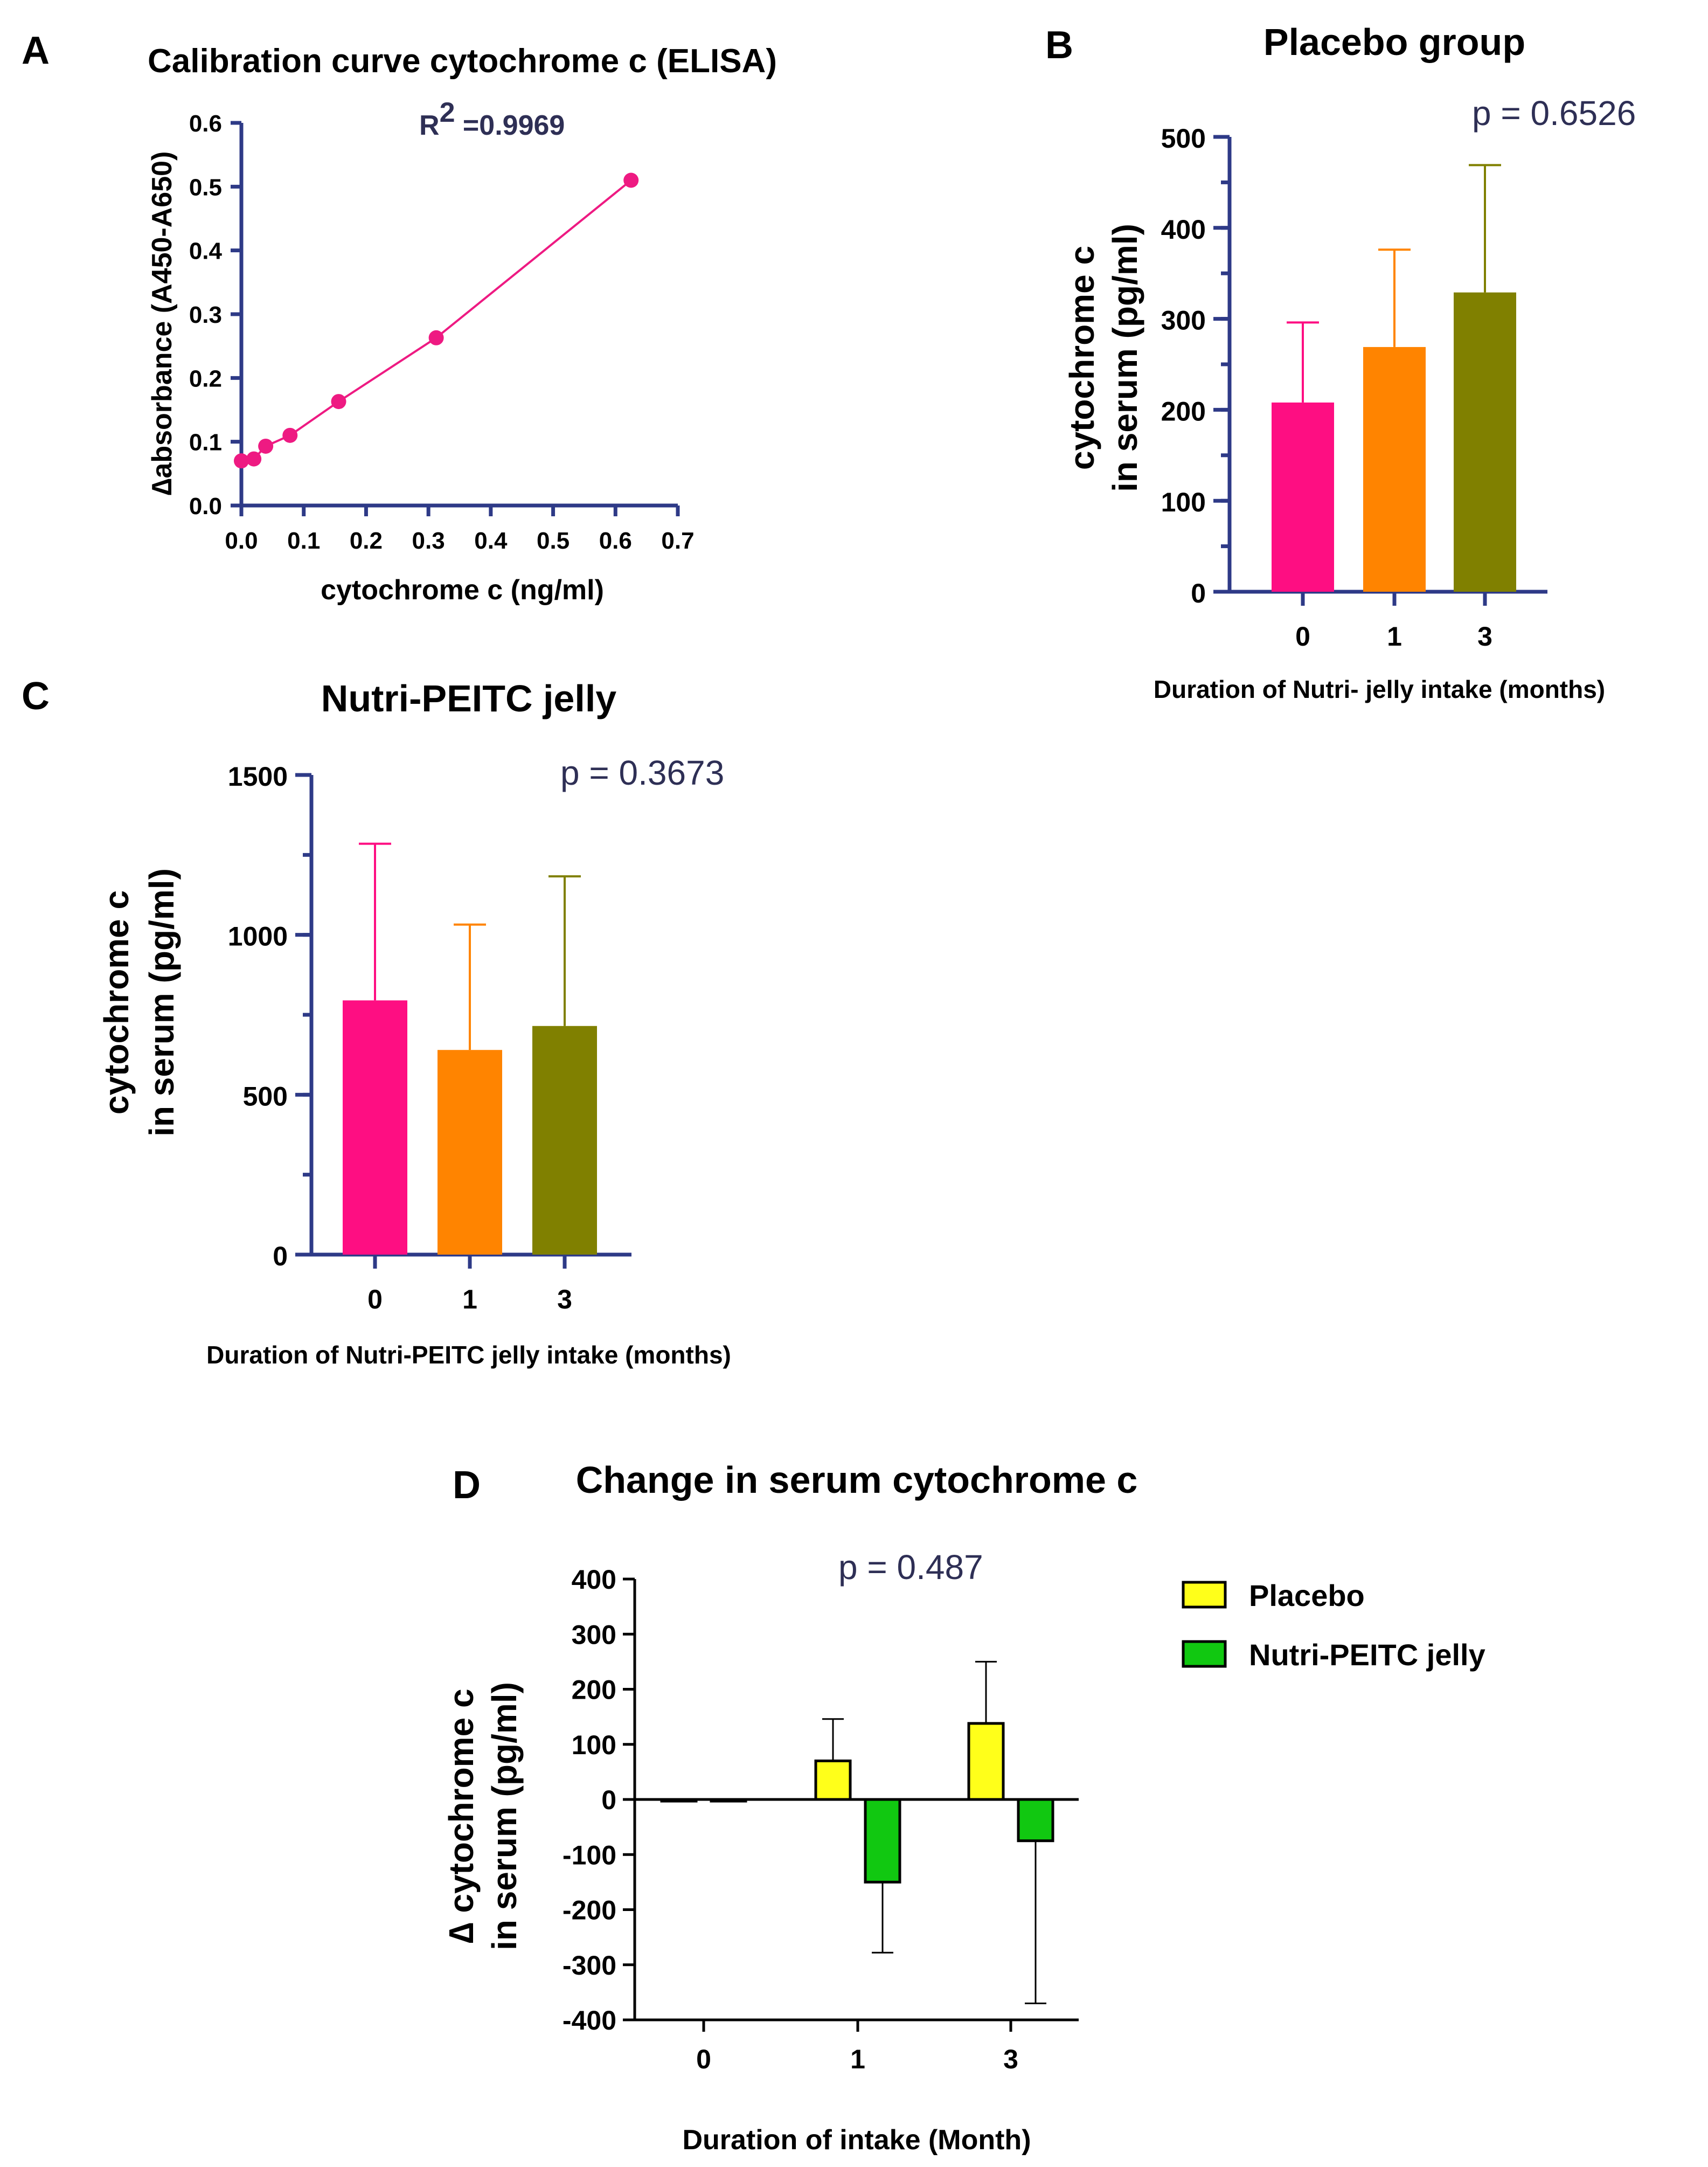 This screenshot has height=2167, width=1708. What do you see at coordinates (36, 696) in the screenshot?
I see `panel-letter-c: C` at bounding box center [36, 696].